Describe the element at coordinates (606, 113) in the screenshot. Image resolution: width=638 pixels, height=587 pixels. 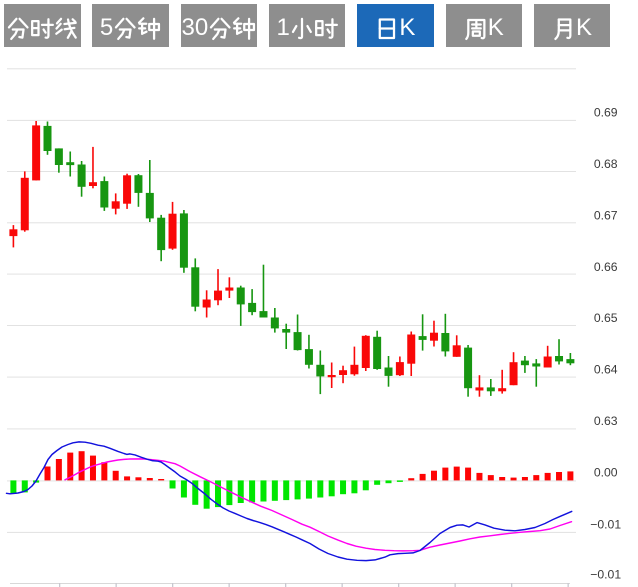
I see `svg-text: 0.69` at that location.